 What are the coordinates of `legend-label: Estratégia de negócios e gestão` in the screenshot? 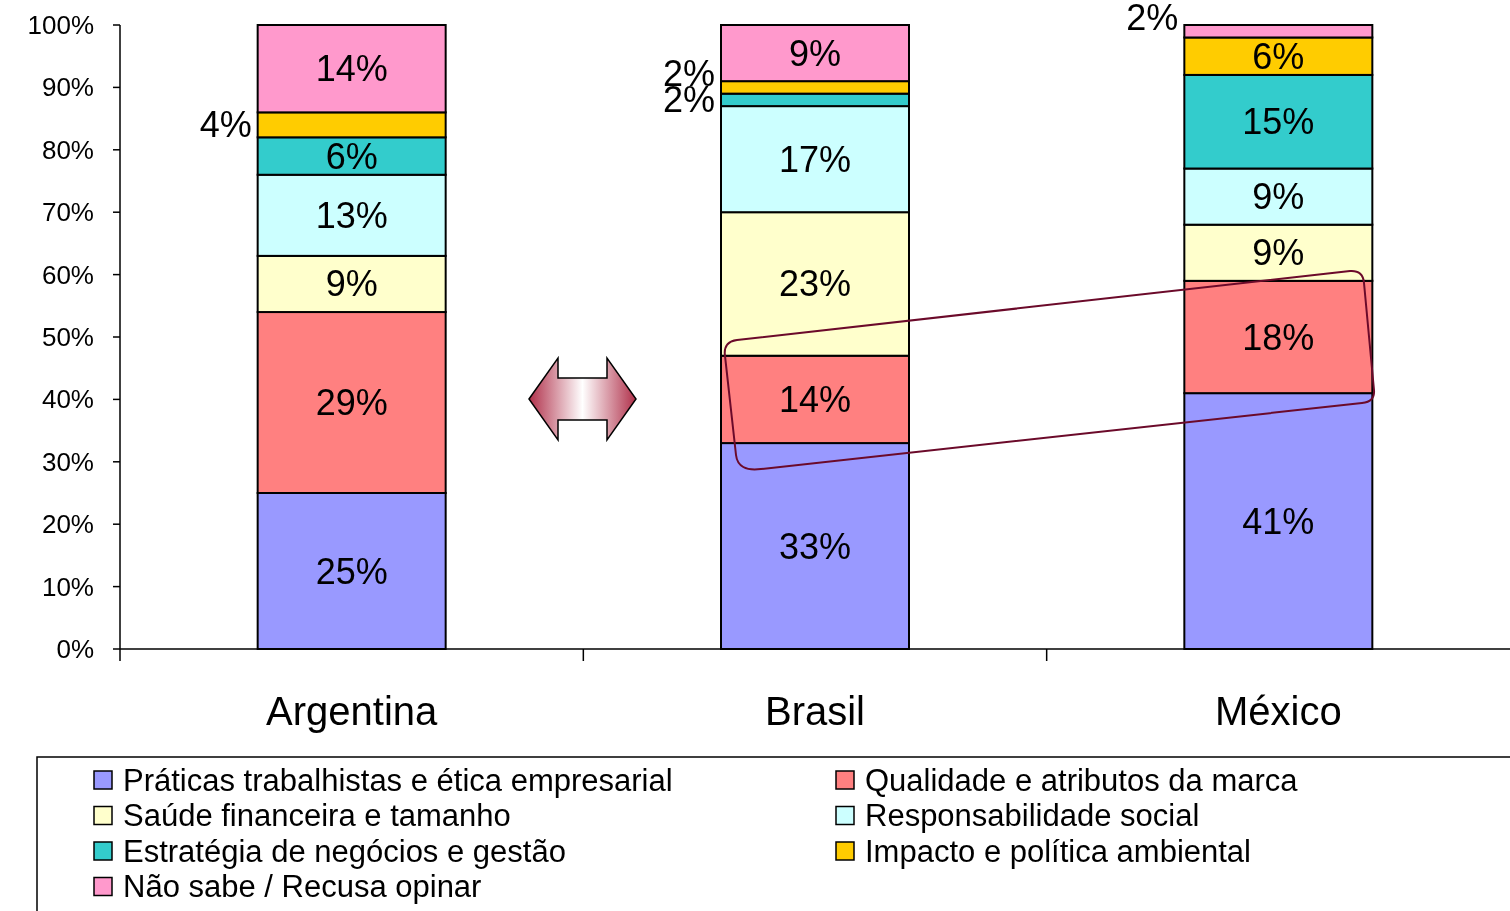 It's located at (344, 851).